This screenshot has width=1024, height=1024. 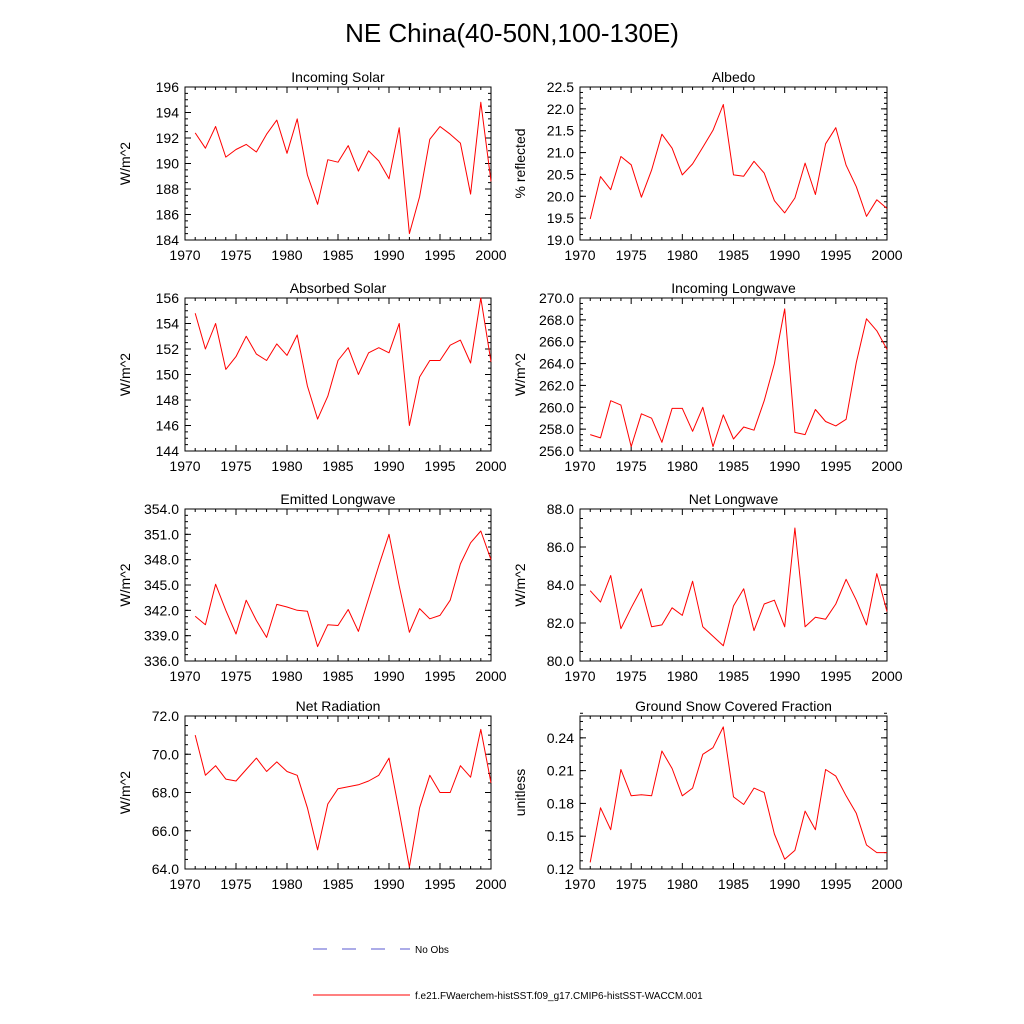 What do you see at coordinates (560, 771) in the screenshot?
I see `y-tick-label: 0.21` at bounding box center [560, 771].